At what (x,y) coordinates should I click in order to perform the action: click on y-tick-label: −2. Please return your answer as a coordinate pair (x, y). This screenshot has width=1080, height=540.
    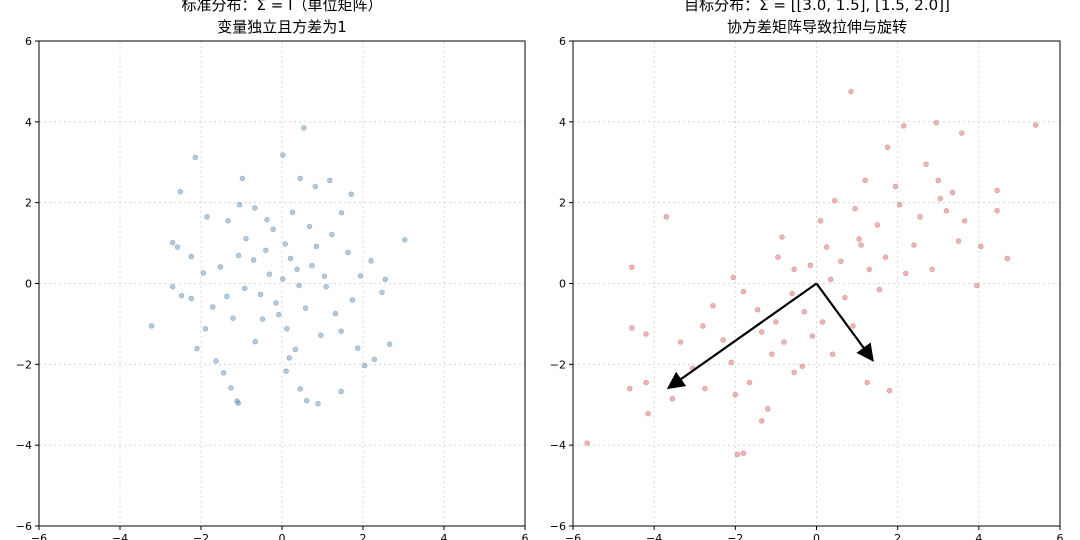
    Looking at the image, I should click on (558, 364).